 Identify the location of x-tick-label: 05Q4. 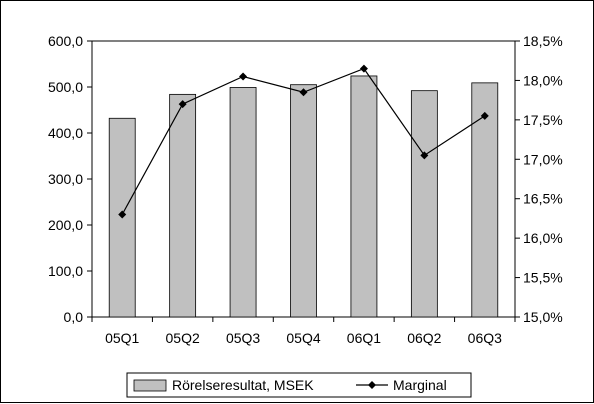
(303, 338).